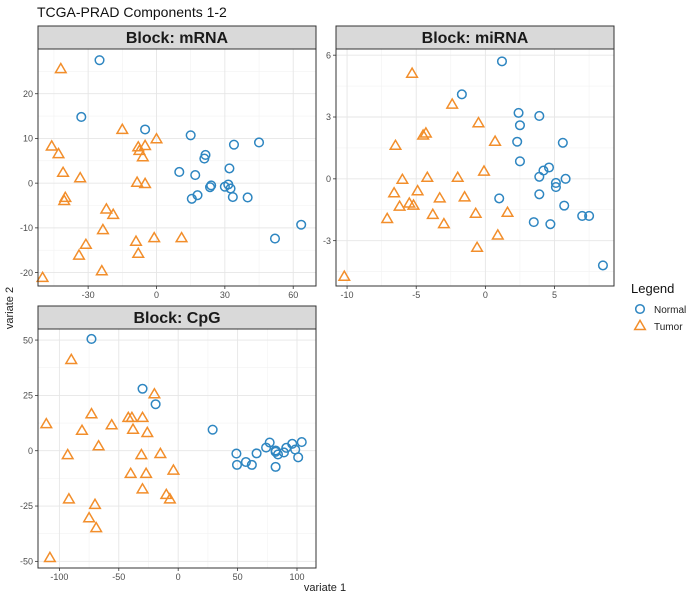  What do you see at coordinates (347, 295) in the screenshot?
I see `x-tick-label: -10` at bounding box center [347, 295].